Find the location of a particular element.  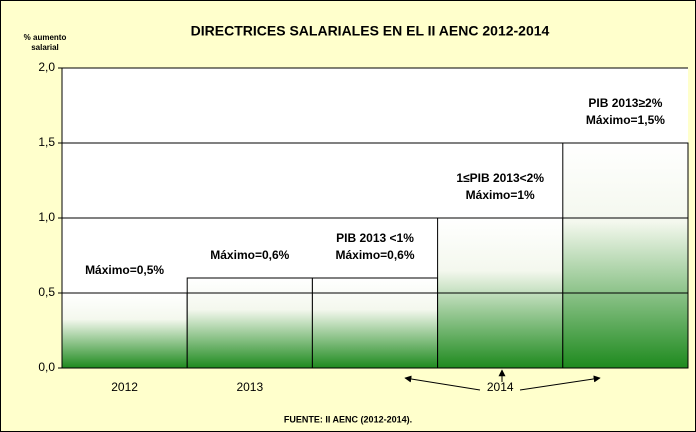

y-tick-label: 1,5 is located at coordinates (46, 142).